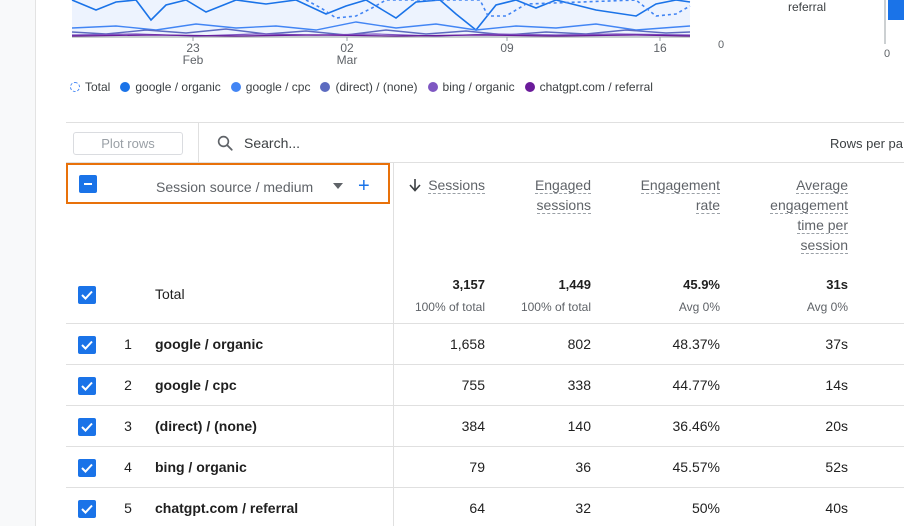 Image resolution: width=904 pixels, height=526 pixels. What do you see at coordinates (364, 186) in the screenshot?
I see `add-dimension-icon: +` at bounding box center [364, 186].